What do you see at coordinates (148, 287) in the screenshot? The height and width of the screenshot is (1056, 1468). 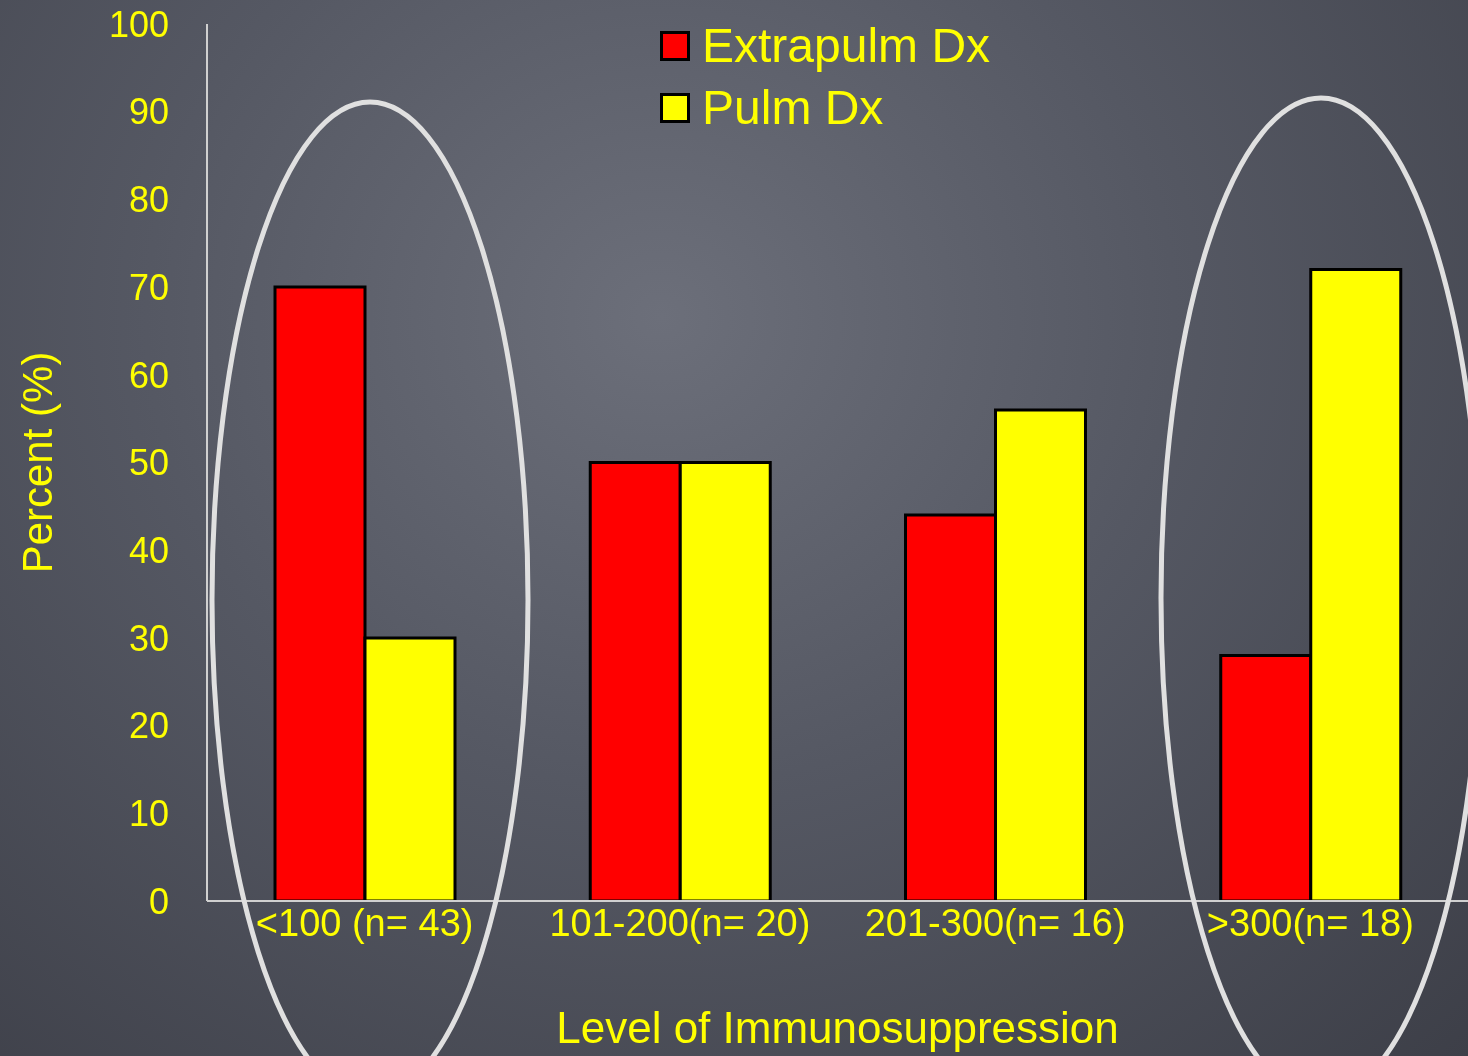 I see `y-tick-label: 70` at bounding box center [148, 287].